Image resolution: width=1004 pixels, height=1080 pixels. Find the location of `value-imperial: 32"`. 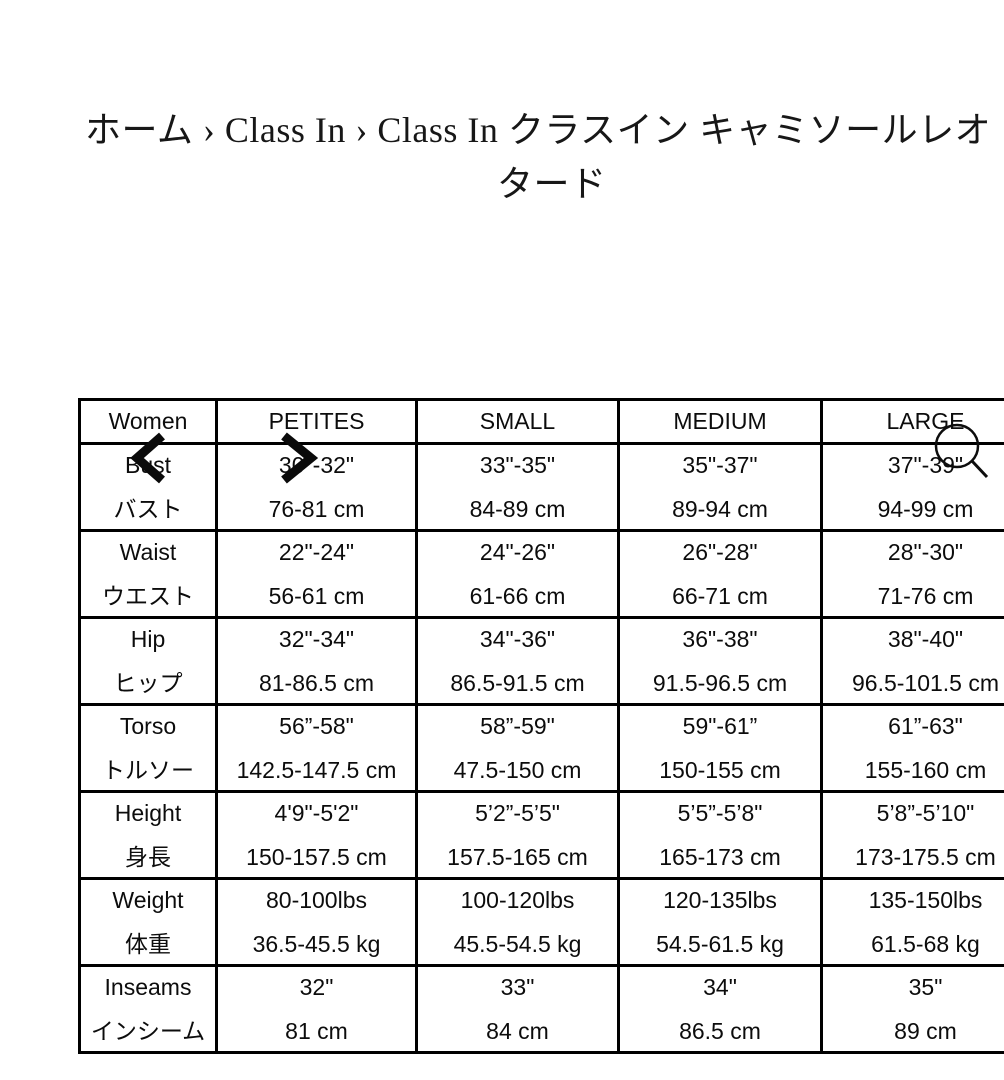

value-imperial: 32" is located at coordinates (316, 987).